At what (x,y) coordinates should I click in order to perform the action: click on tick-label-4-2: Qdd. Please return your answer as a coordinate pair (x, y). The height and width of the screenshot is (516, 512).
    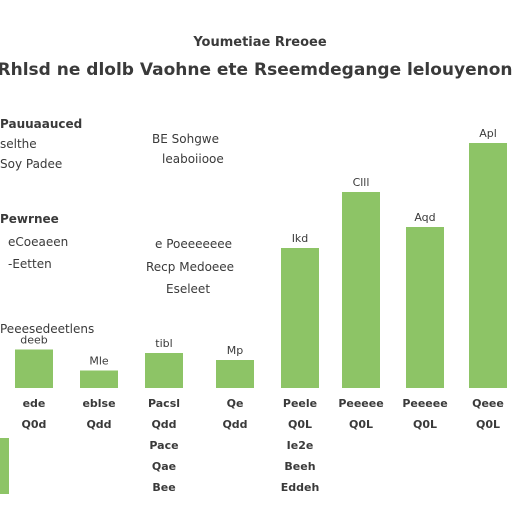
    Looking at the image, I should click on (234, 424).